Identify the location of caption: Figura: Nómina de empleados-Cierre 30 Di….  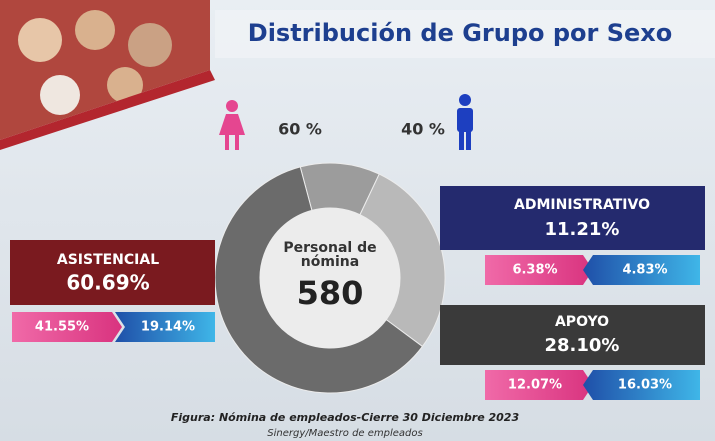
(345, 417).